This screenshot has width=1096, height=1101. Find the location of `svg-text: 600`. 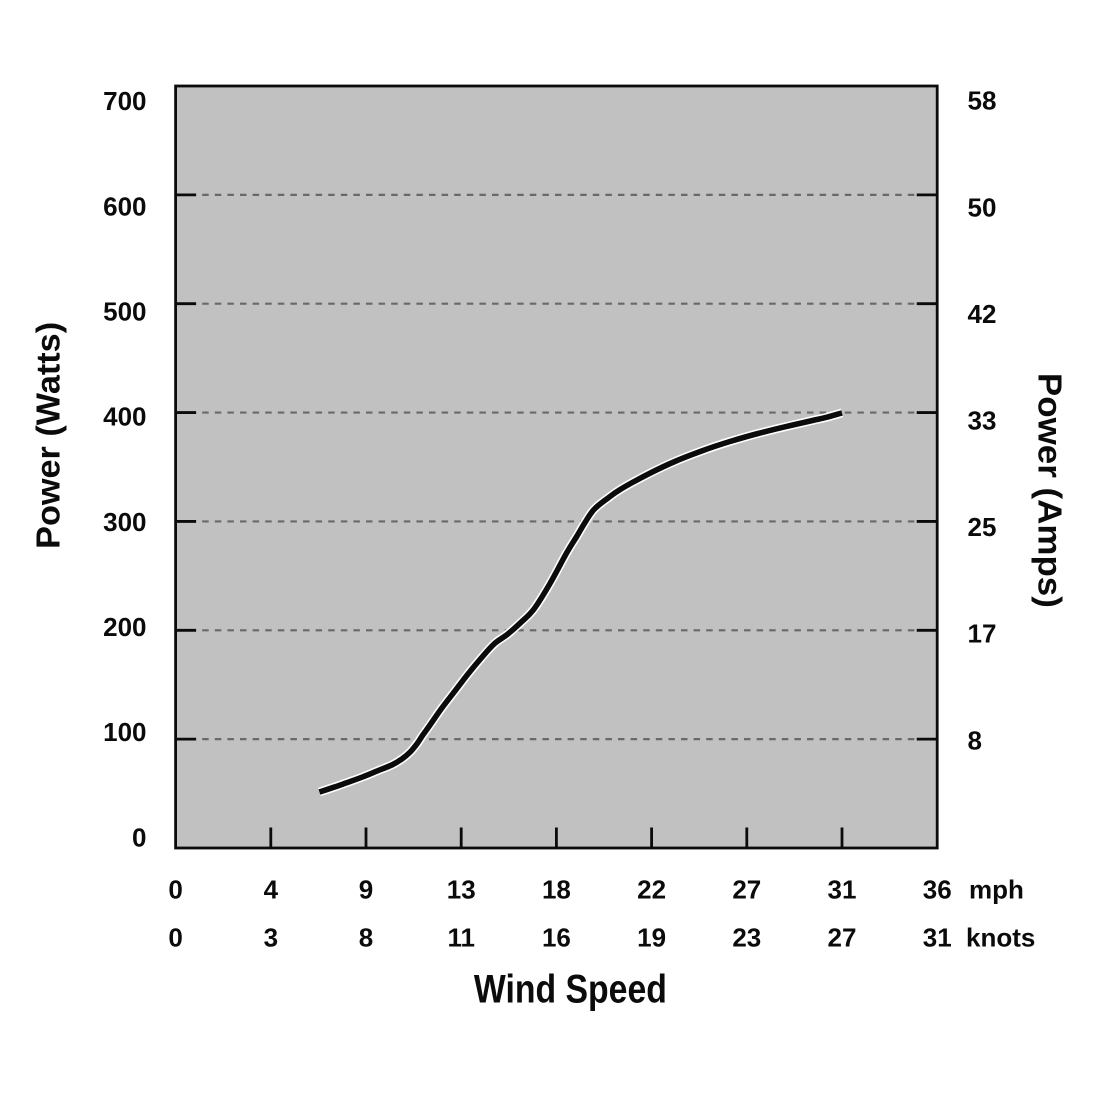

svg-text: 600 is located at coordinates (124, 206).